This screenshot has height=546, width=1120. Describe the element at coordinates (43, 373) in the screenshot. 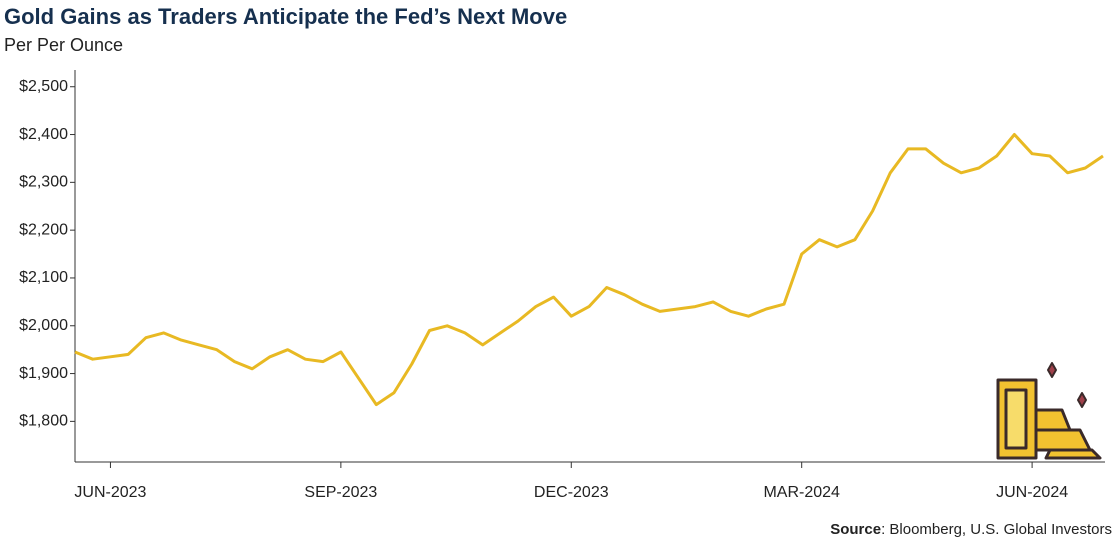

I see `y-tick-label: $1,900` at that location.